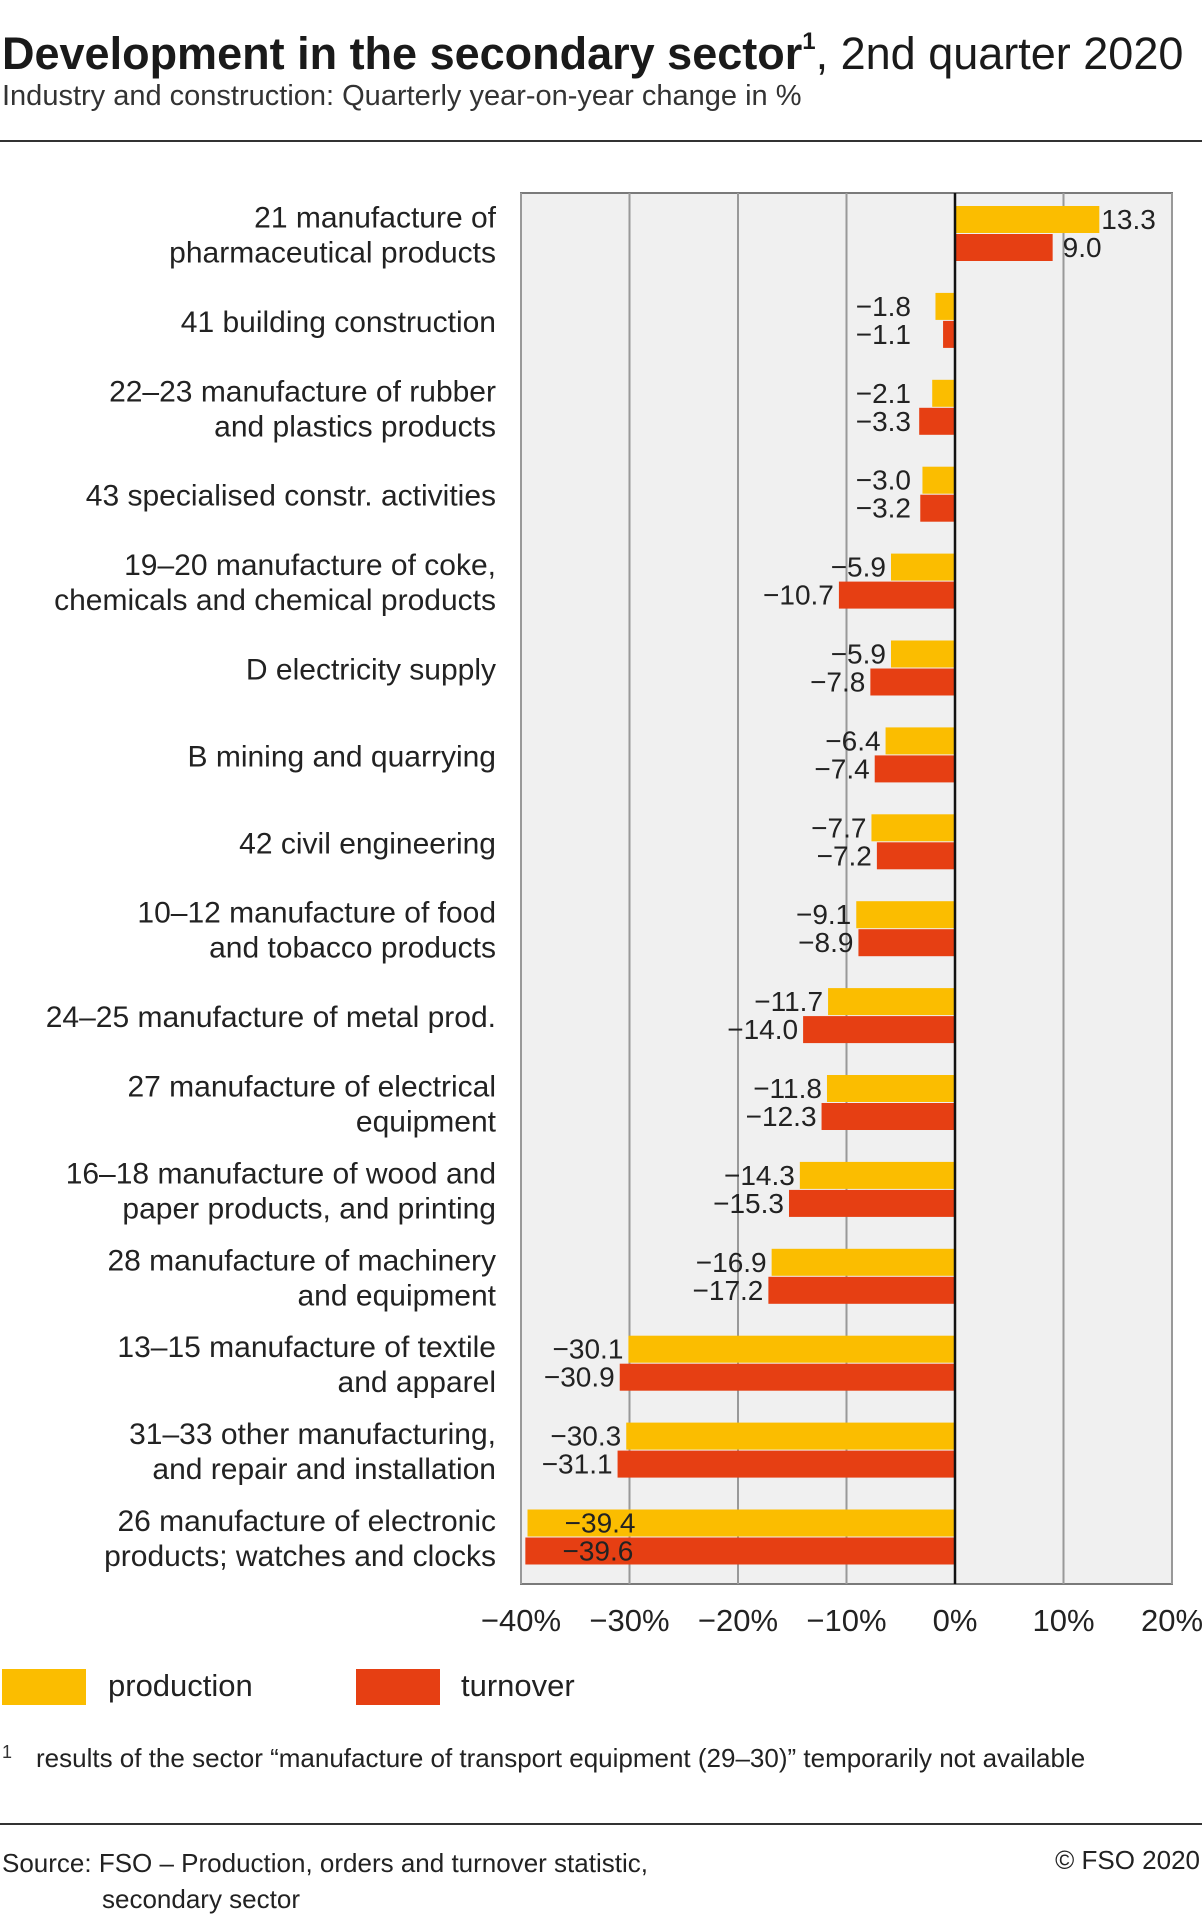 The height and width of the screenshot is (1917, 1202). What do you see at coordinates (316, 913) in the screenshot?
I see `category-label: 10–12 manufacture of food` at bounding box center [316, 913].